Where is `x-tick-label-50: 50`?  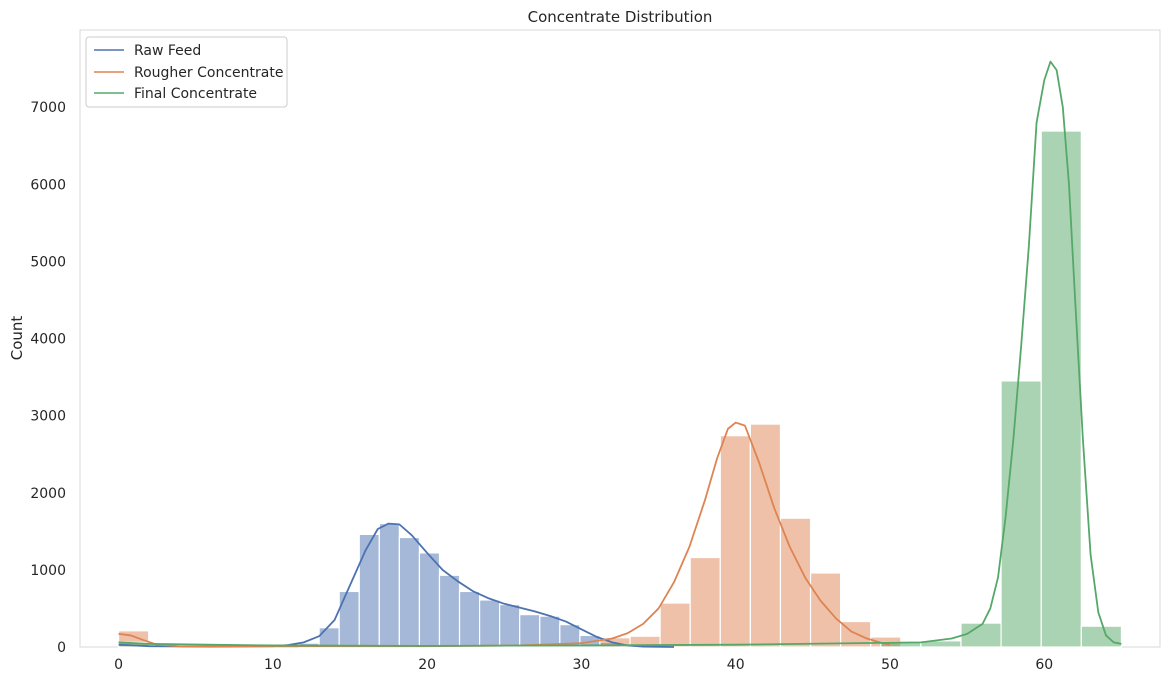
x-tick-label-50: 50 is located at coordinates (890, 665).